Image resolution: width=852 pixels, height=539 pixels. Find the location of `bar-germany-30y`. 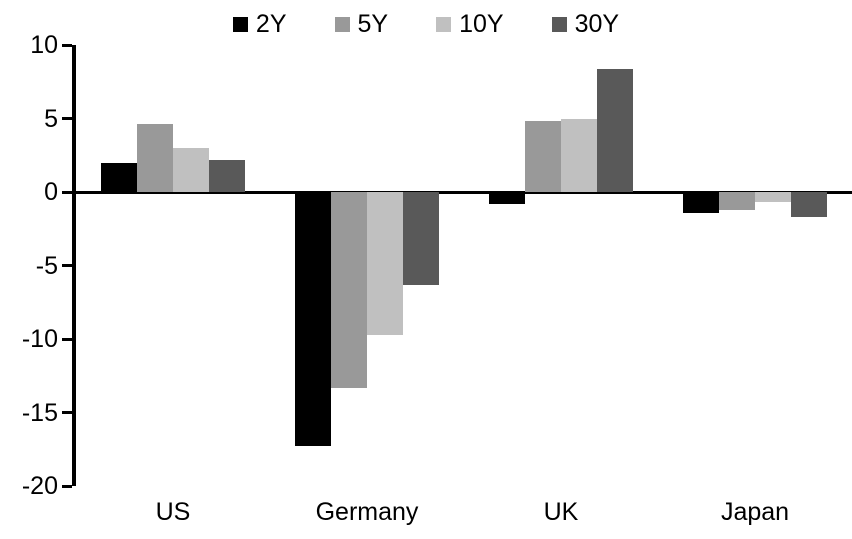

bar-germany-30y is located at coordinates (421, 238).